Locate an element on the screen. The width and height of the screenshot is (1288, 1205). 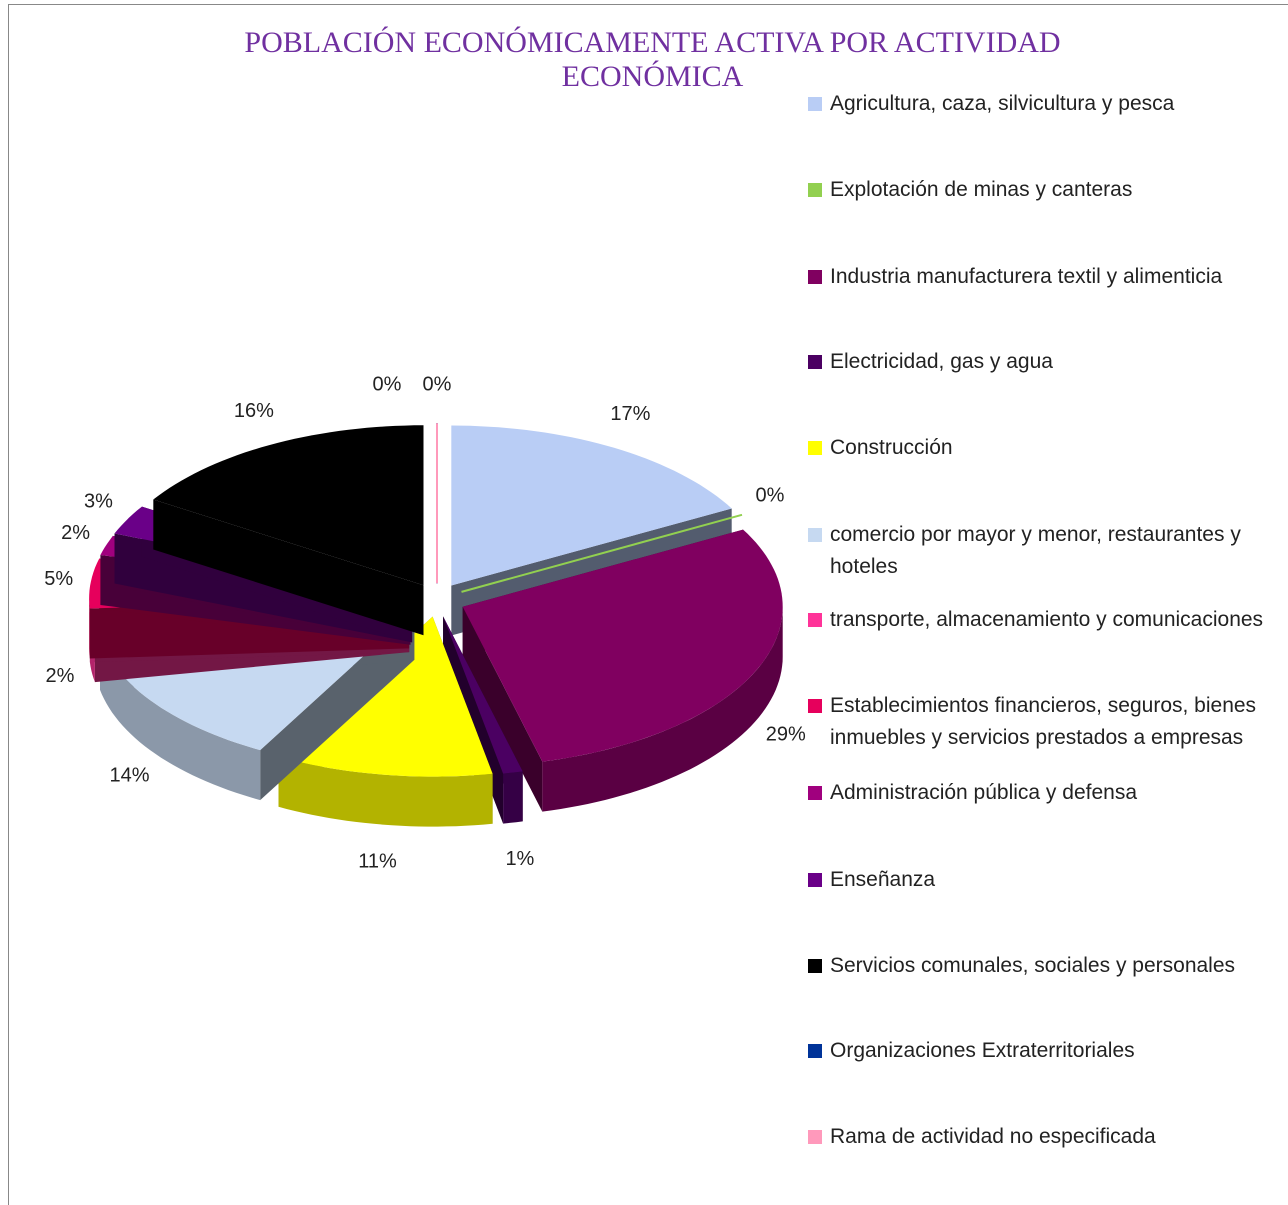
data-label: 3% is located at coordinates (98, 502).